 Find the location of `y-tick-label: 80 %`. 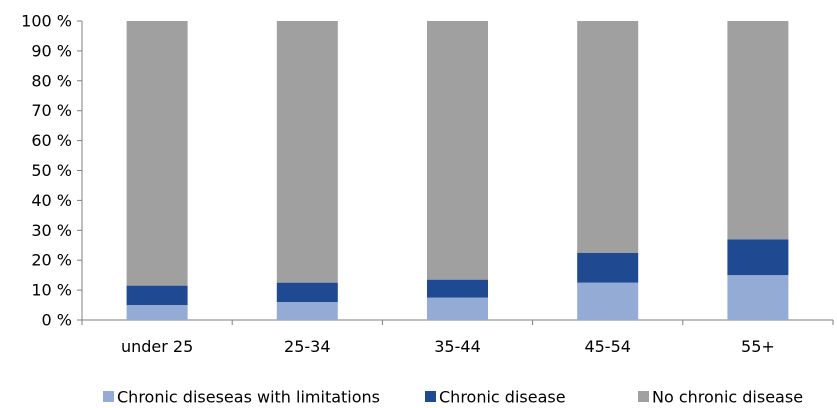

y-tick-label: 80 % is located at coordinates (51, 80).